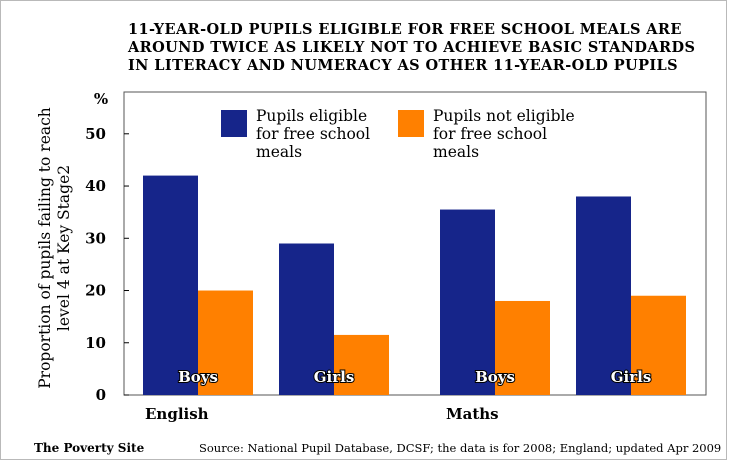 This screenshot has height=464, width=732. Describe the element at coordinates (95, 291) in the screenshot. I see `y-tick-label: 20` at that location.